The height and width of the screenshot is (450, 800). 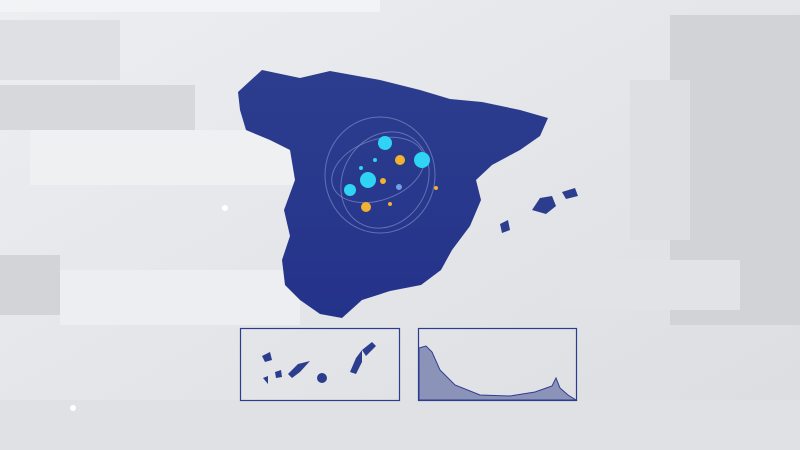 What do you see at coordinates (498, 373) in the screenshot?
I see `coastline` at bounding box center [498, 373].